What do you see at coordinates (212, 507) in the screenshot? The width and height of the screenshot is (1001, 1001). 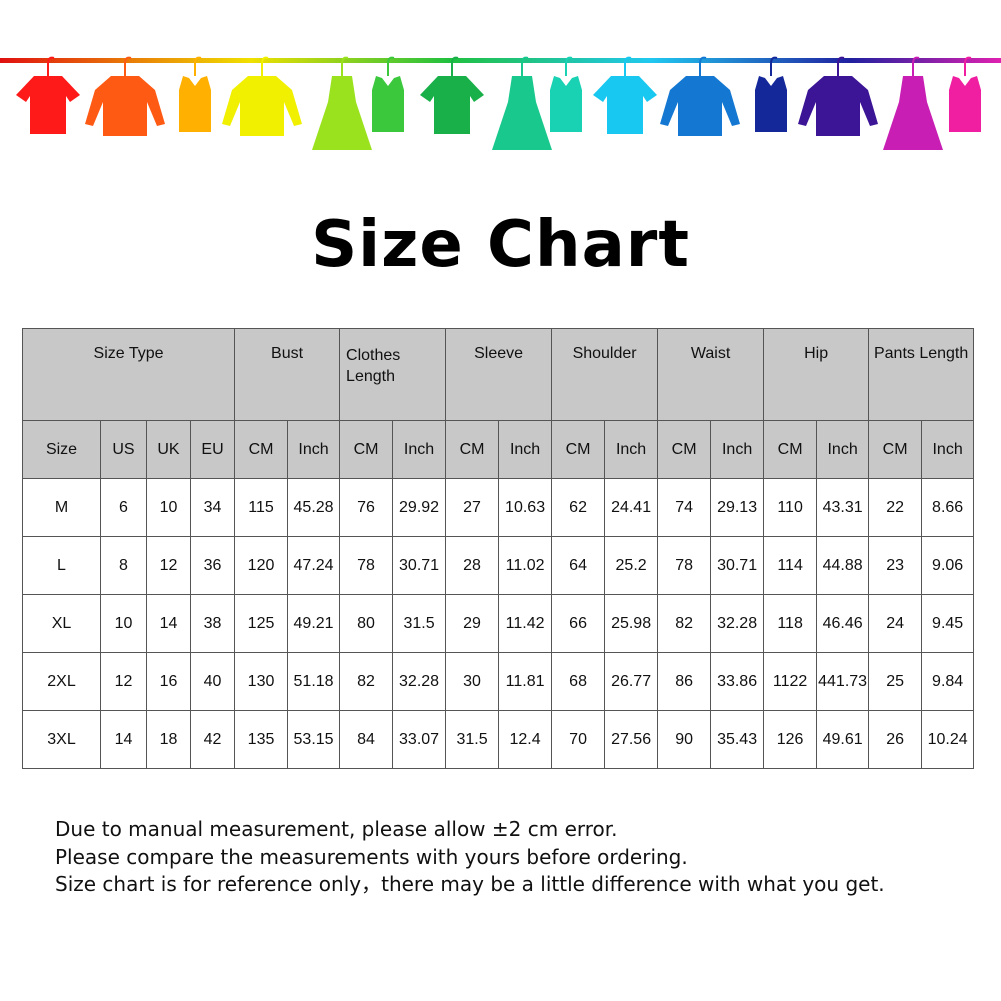 I see `table-cell: 34` at bounding box center [212, 507].